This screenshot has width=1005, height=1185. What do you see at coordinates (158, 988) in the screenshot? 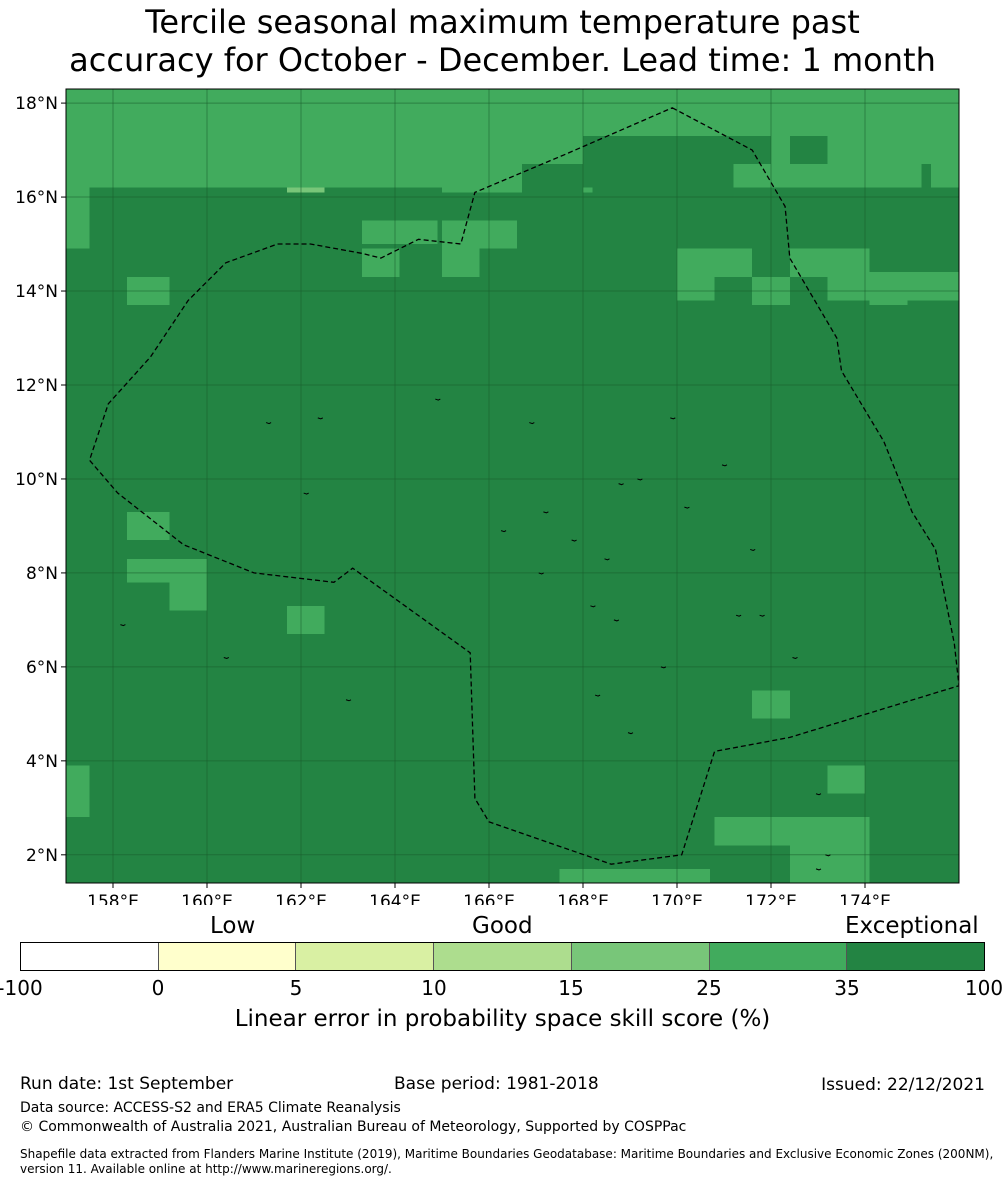
I see `colorbar-tick: 0` at bounding box center [158, 988].